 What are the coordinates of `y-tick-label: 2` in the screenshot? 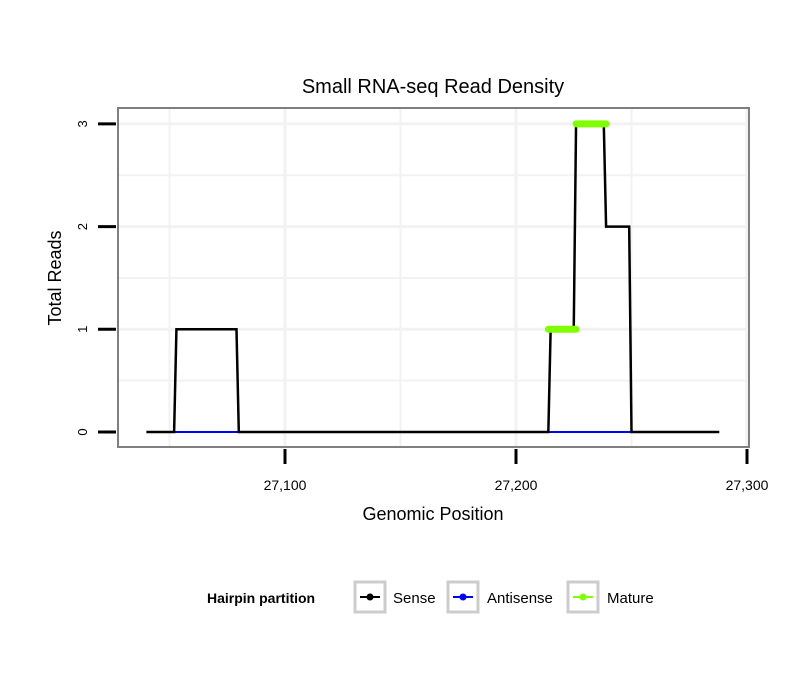 It's located at (82, 226).